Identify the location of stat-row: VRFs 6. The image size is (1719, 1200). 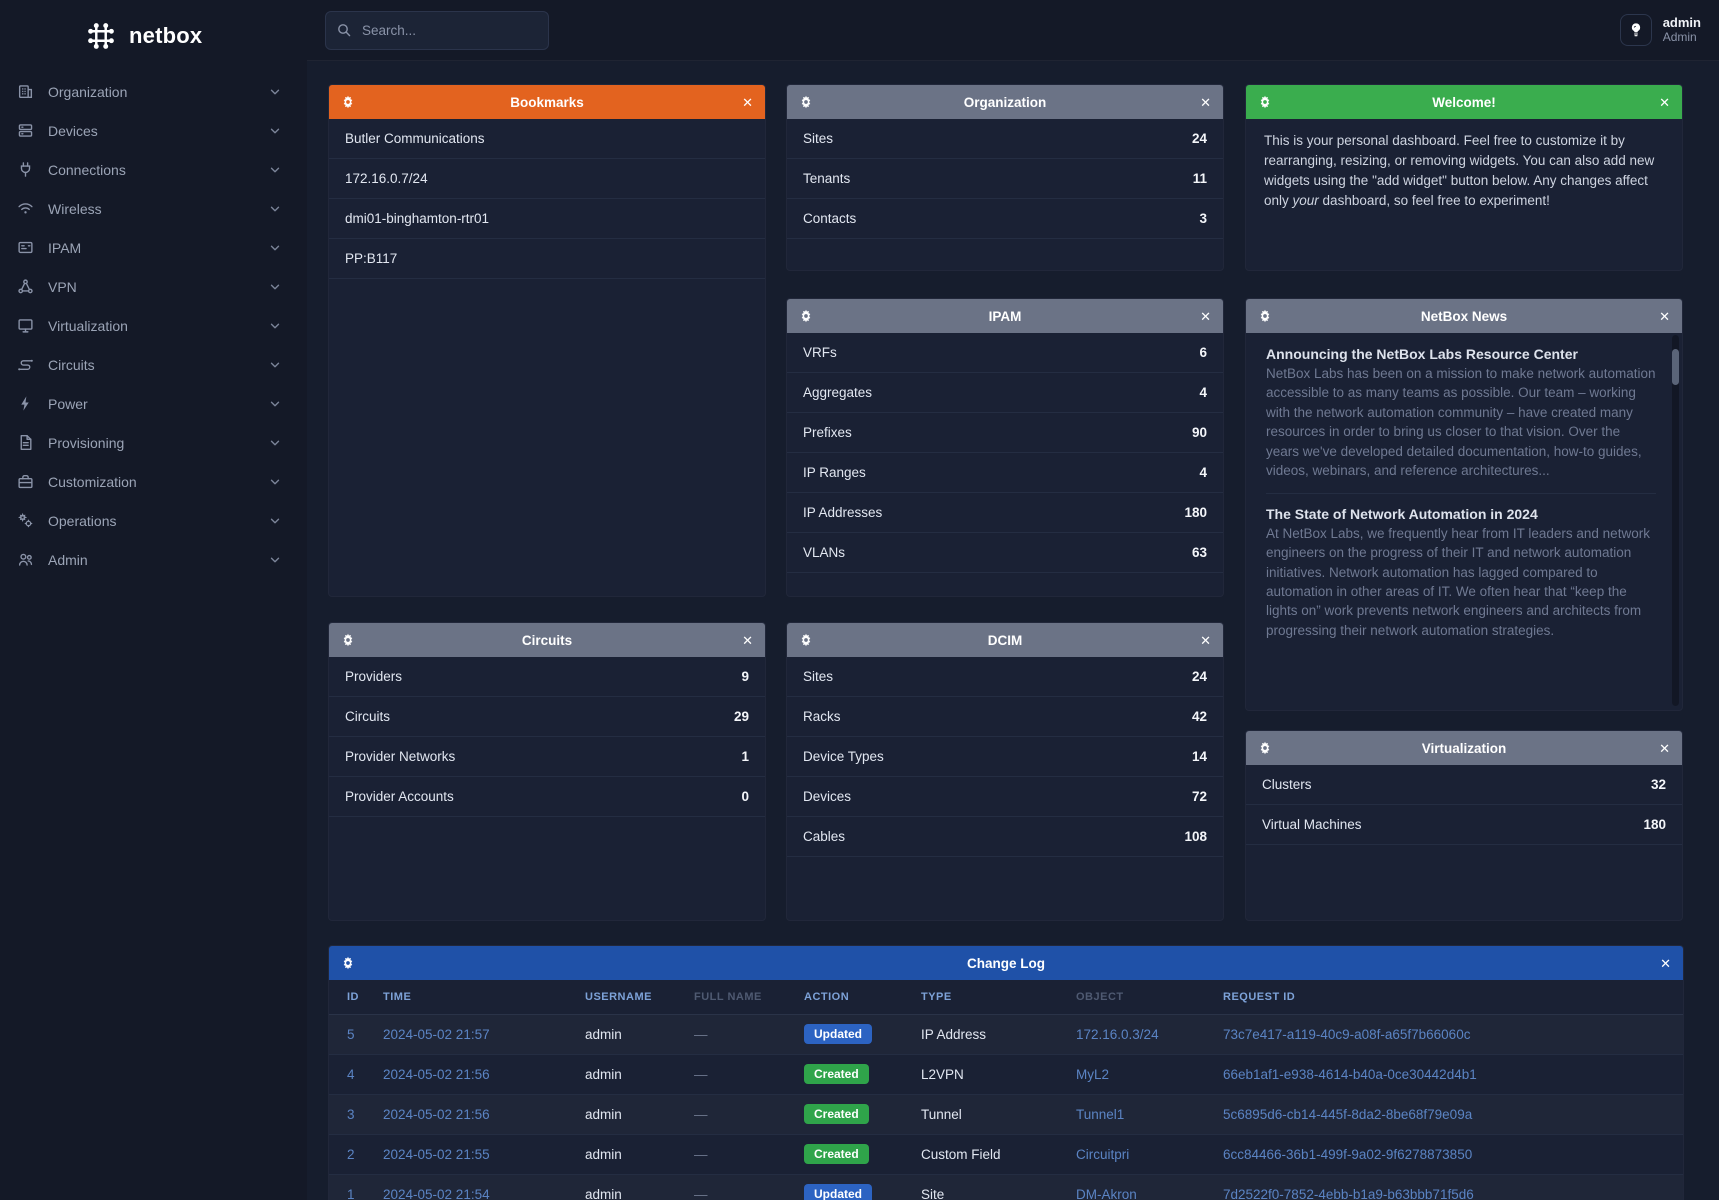
(1005, 353).